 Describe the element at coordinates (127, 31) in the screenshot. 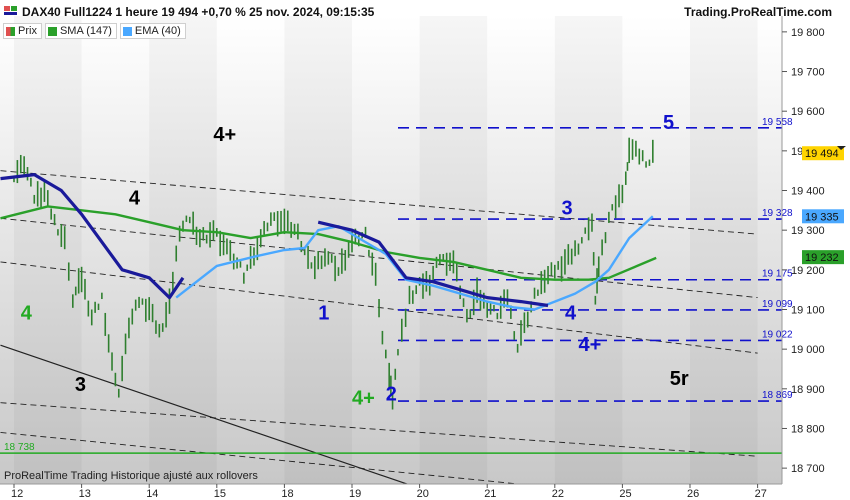

I see `ema-swatch-icon` at that location.